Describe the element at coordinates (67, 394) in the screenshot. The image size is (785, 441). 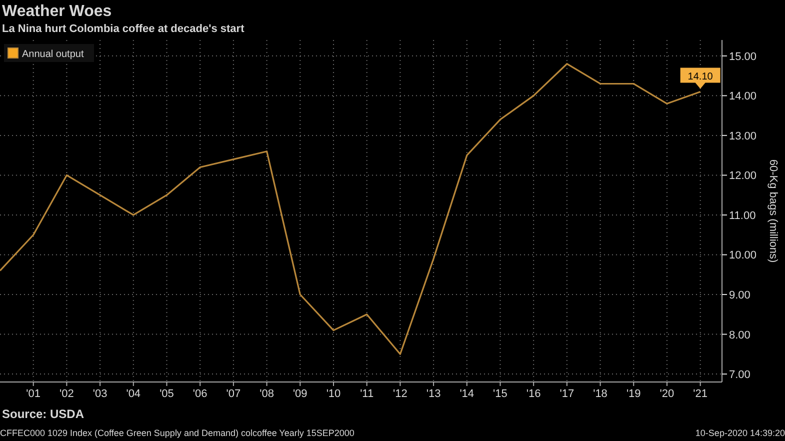
I see `x-tick-label: '02` at that location.